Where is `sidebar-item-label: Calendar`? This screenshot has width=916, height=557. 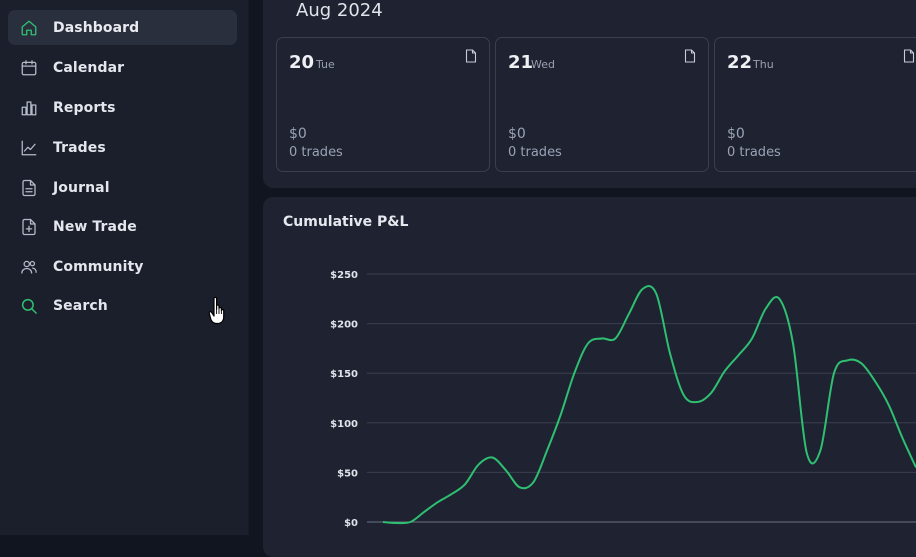 sidebar-item-label: Calendar is located at coordinates (89, 67).